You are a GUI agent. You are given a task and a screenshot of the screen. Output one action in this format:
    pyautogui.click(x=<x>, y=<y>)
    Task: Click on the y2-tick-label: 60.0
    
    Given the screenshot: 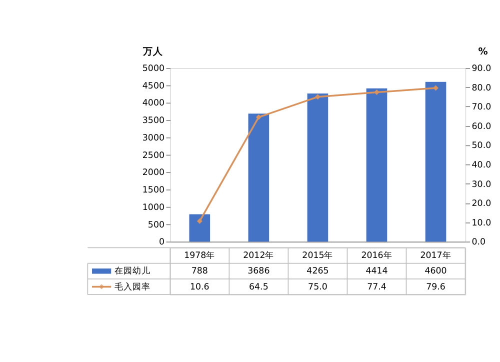 What is the action you would take?
    pyautogui.click(x=482, y=127)
    